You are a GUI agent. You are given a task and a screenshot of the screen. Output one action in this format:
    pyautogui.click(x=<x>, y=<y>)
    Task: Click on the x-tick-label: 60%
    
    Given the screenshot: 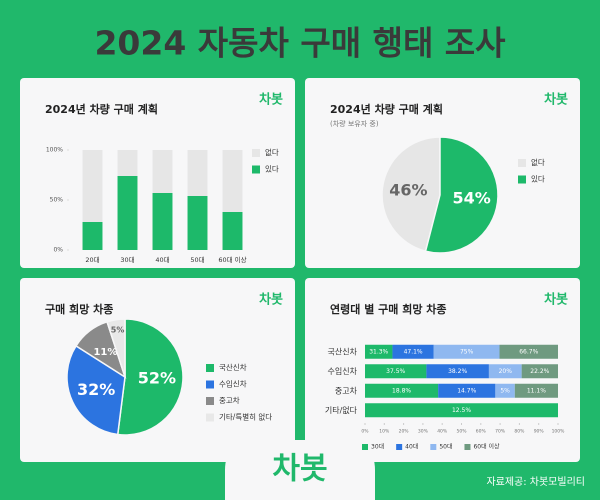 What is the action you would take?
    pyautogui.click(x=481, y=432)
    